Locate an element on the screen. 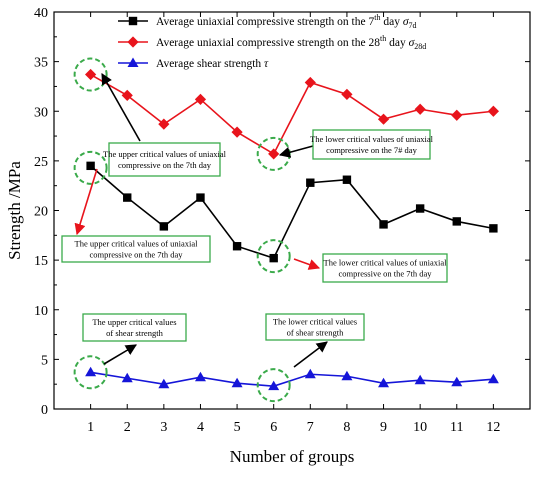 The height and width of the screenshot is (477, 550). x-tick-label: 10 is located at coordinates (420, 427).